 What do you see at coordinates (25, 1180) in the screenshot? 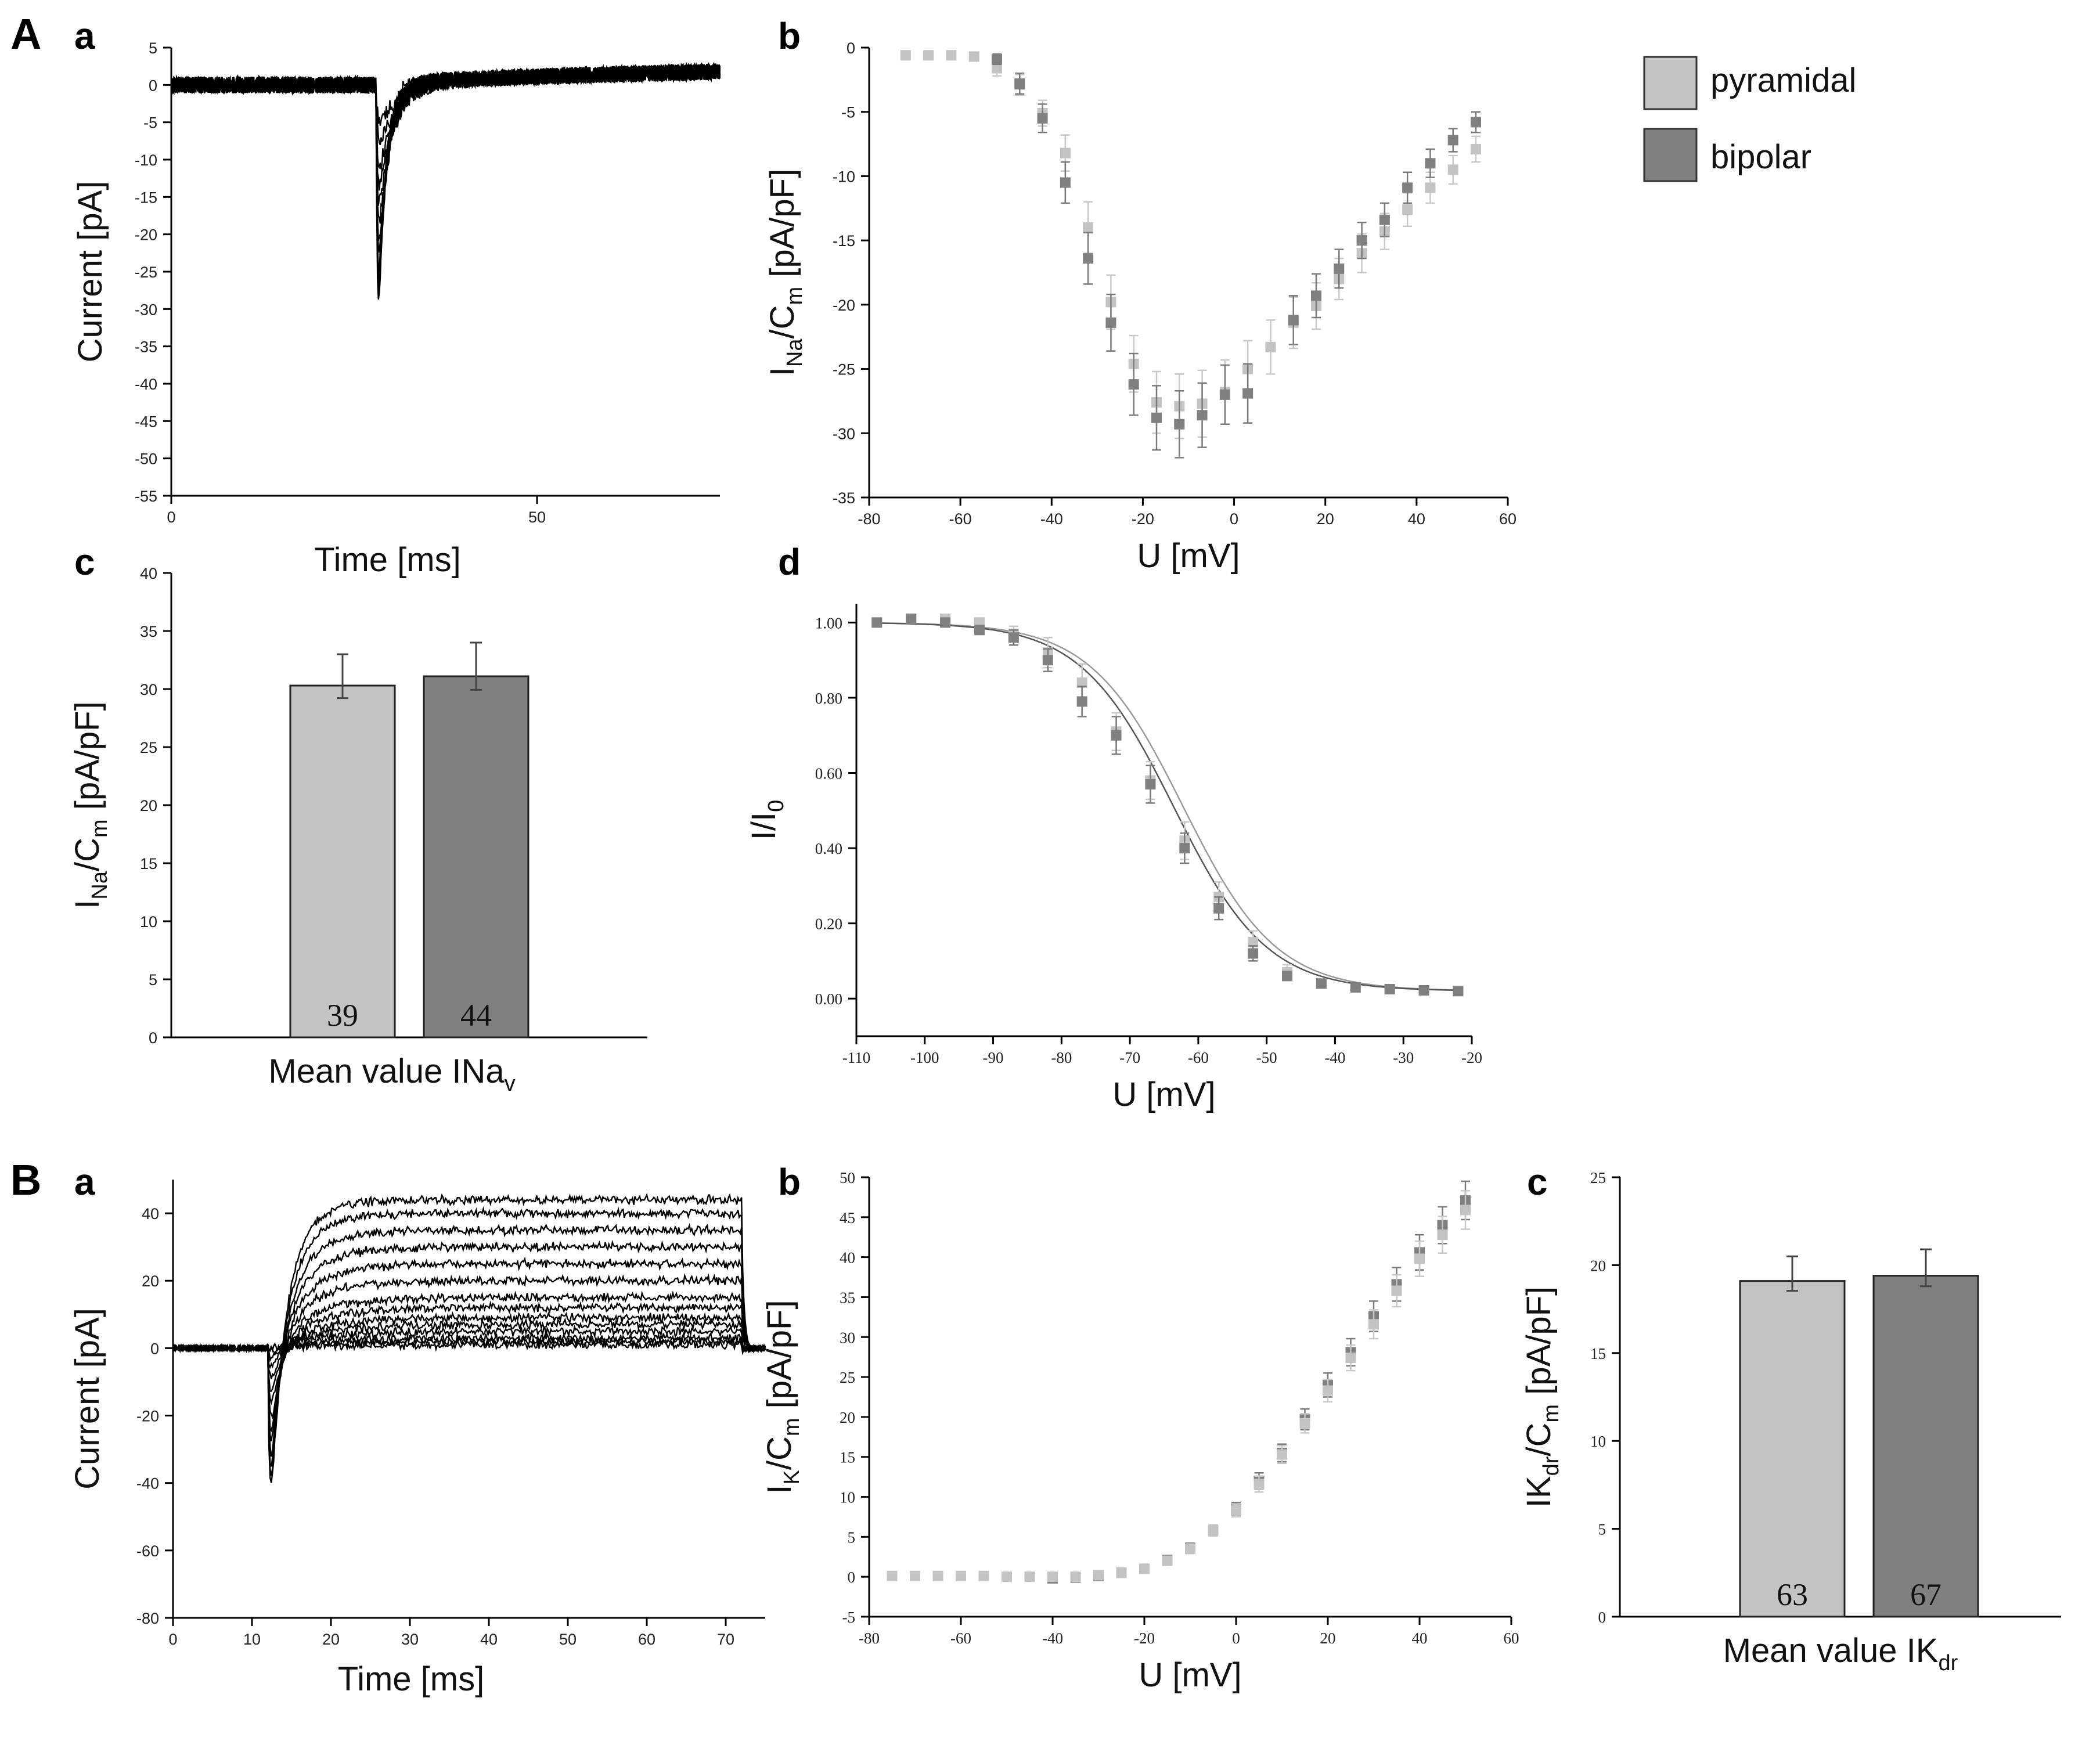
I see `panel-letter-B: B` at bounding box center [25, 1180].